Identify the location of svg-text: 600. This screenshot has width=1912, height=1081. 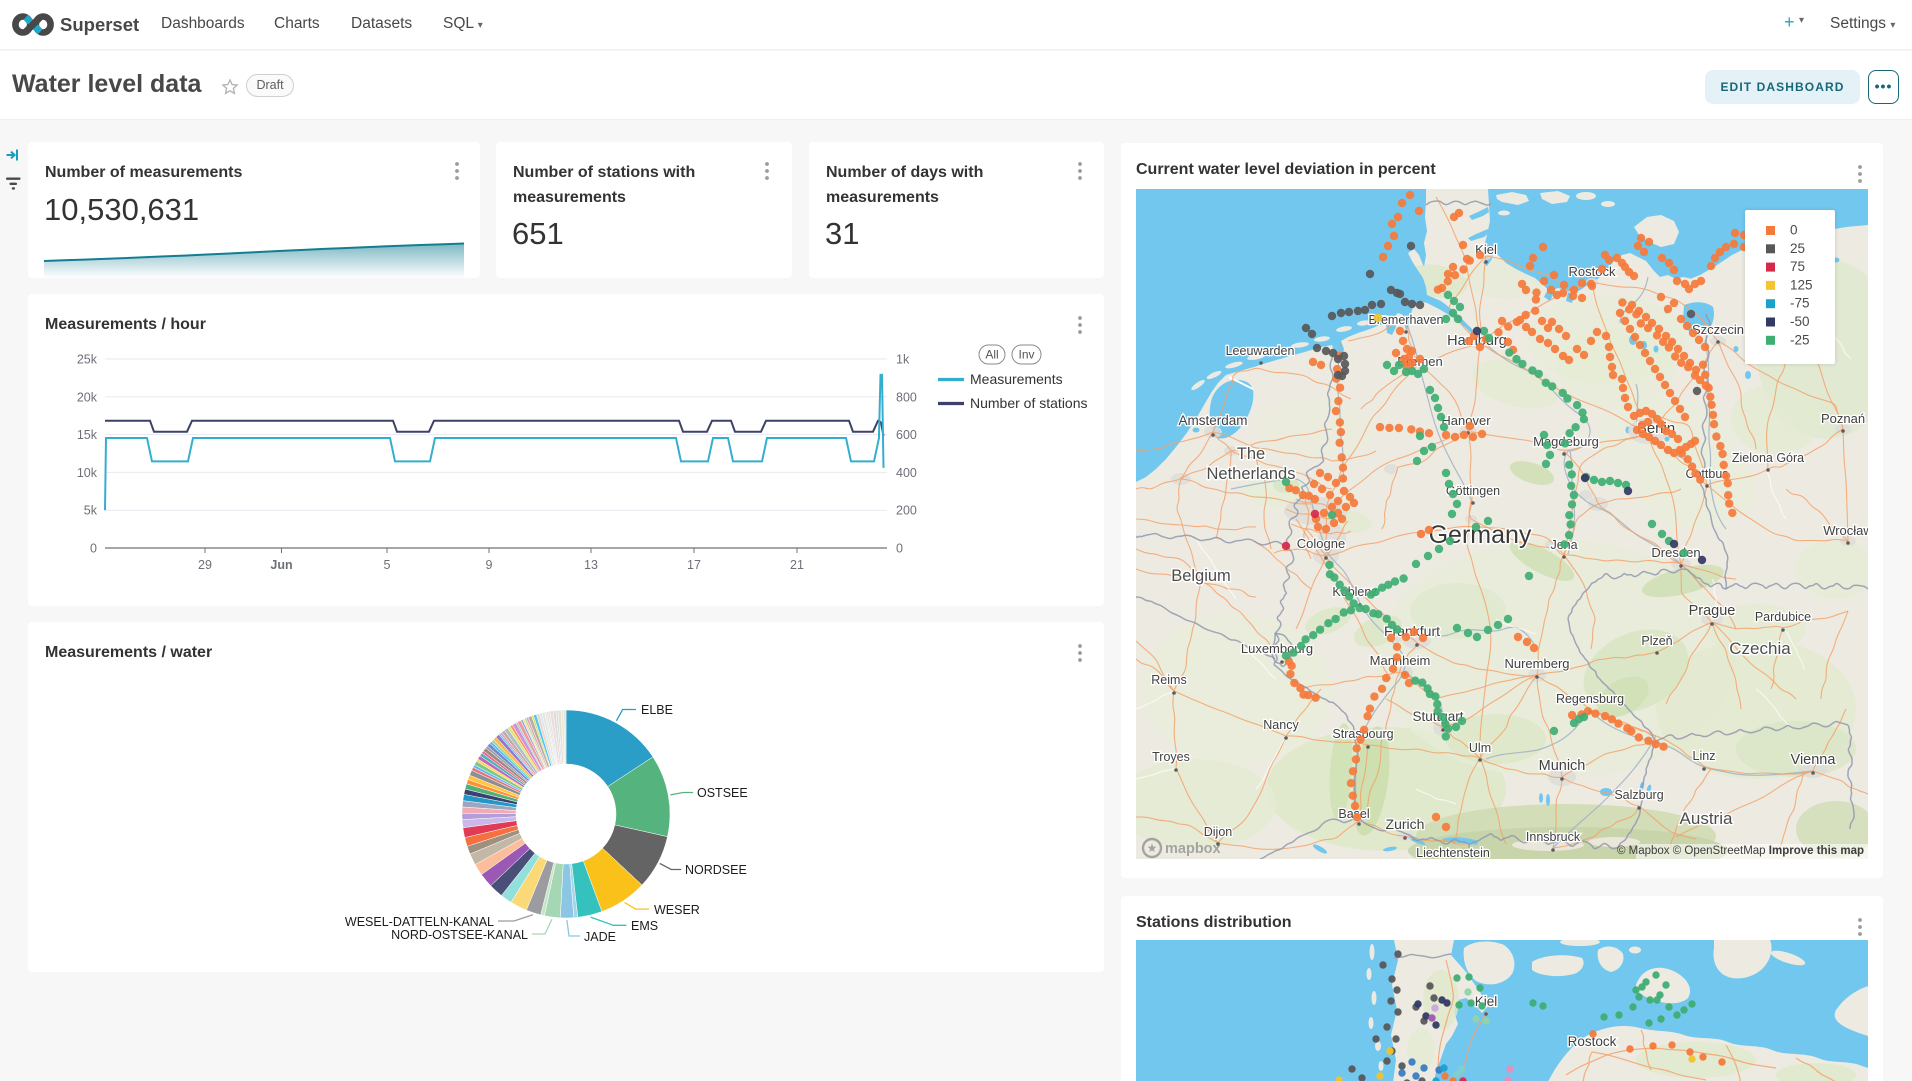
(906, 435).